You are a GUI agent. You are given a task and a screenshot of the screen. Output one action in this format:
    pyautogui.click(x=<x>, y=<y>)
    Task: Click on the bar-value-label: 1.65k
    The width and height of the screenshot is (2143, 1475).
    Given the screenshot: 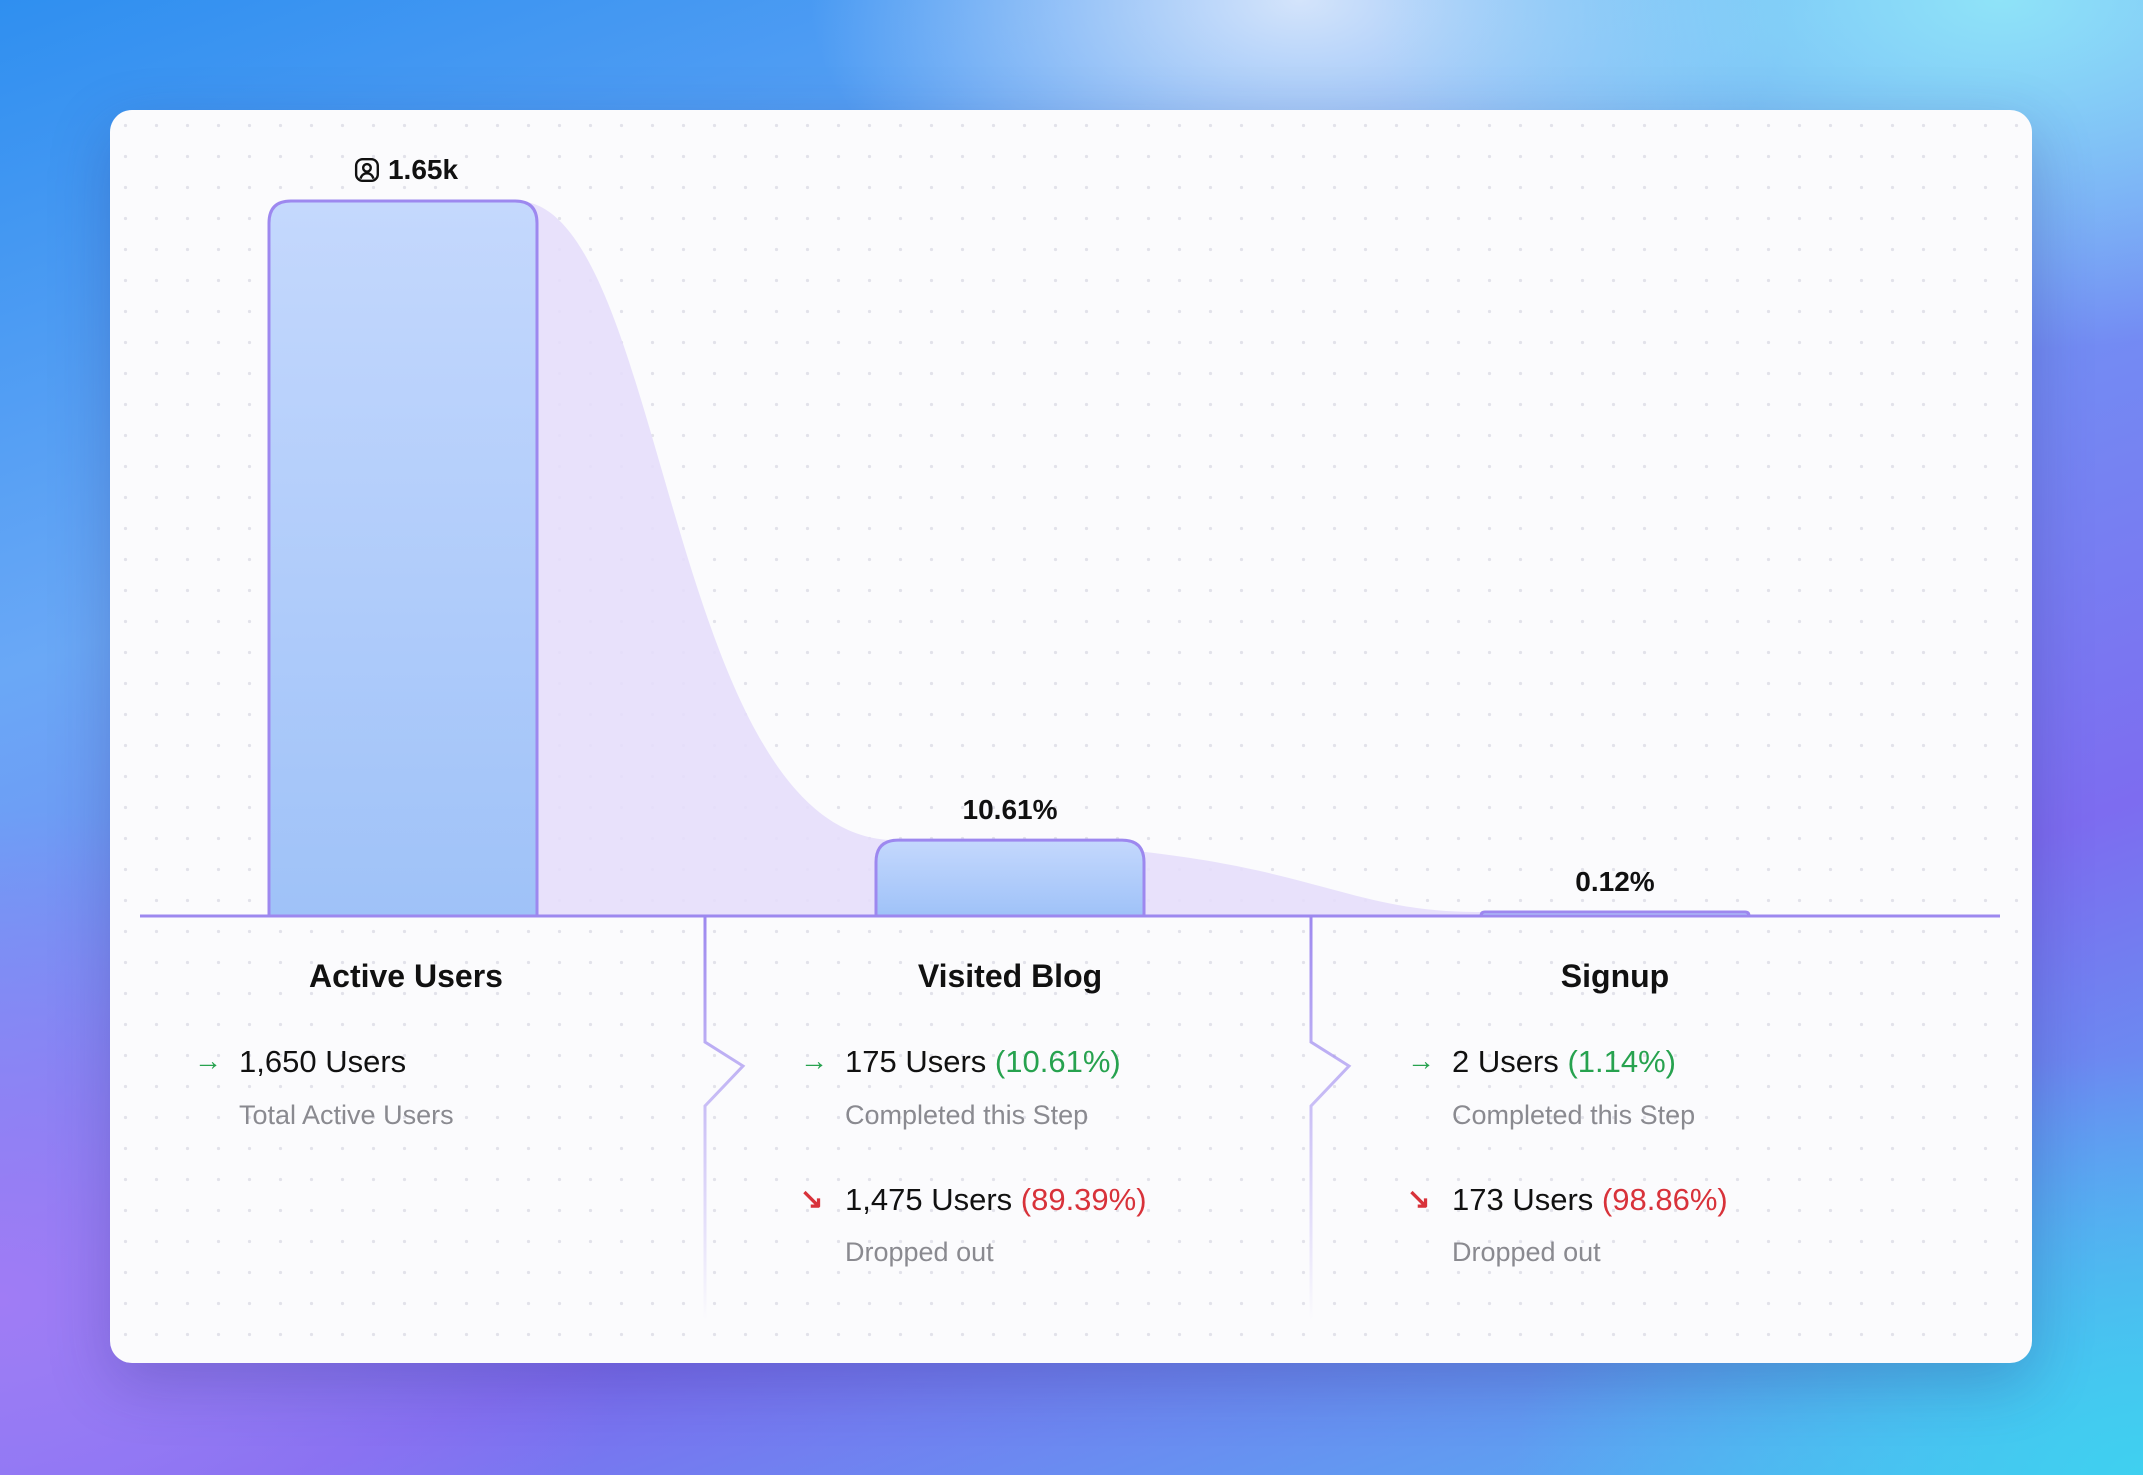 What is the action you would take?
    pyautogui.click(x=423, y=169)
    